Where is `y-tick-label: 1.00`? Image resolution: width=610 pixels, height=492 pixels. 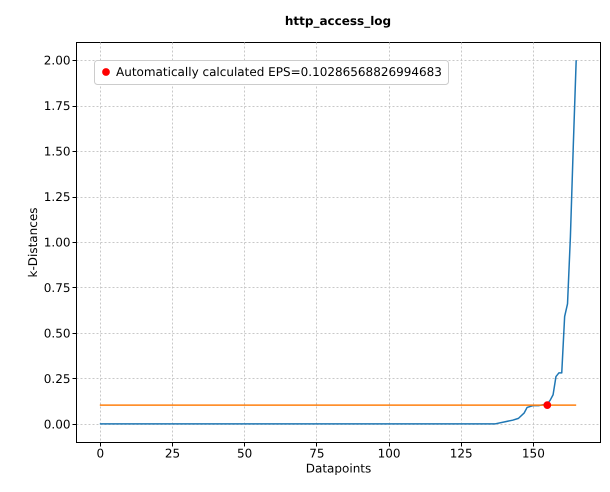 y-tick-label: 1.00 is located at coordinates (57, 243).